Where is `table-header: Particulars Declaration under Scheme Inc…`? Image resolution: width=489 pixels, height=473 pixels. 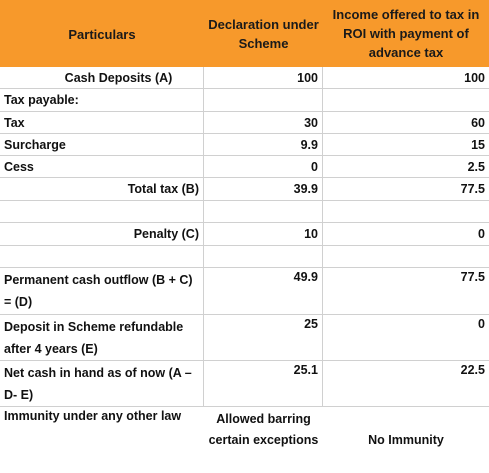
table-header: Particulars Declaration under Scheme Inc… is located at coordinates (244, 33).